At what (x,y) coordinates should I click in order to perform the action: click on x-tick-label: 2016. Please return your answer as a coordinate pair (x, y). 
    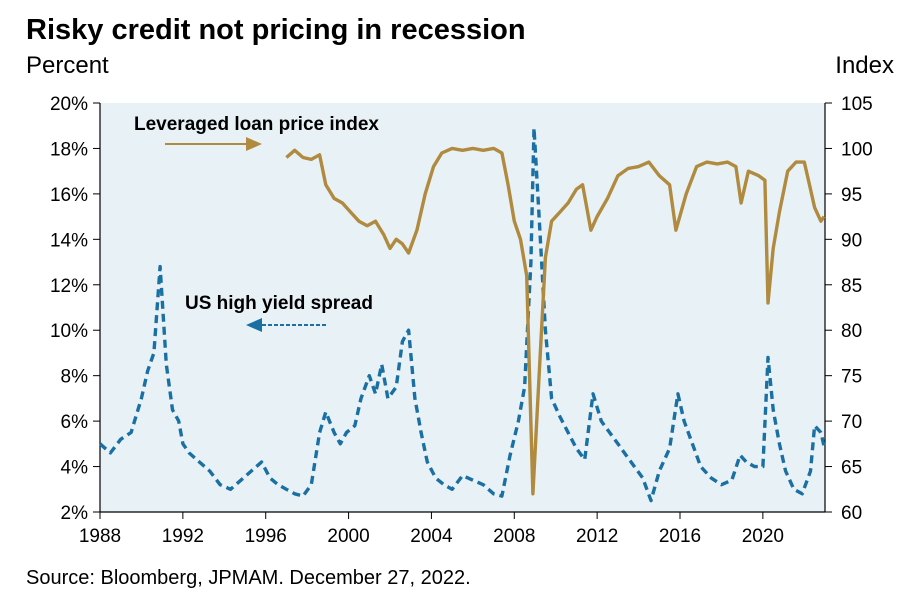
    Looking at the image, I should click on (680, 536).